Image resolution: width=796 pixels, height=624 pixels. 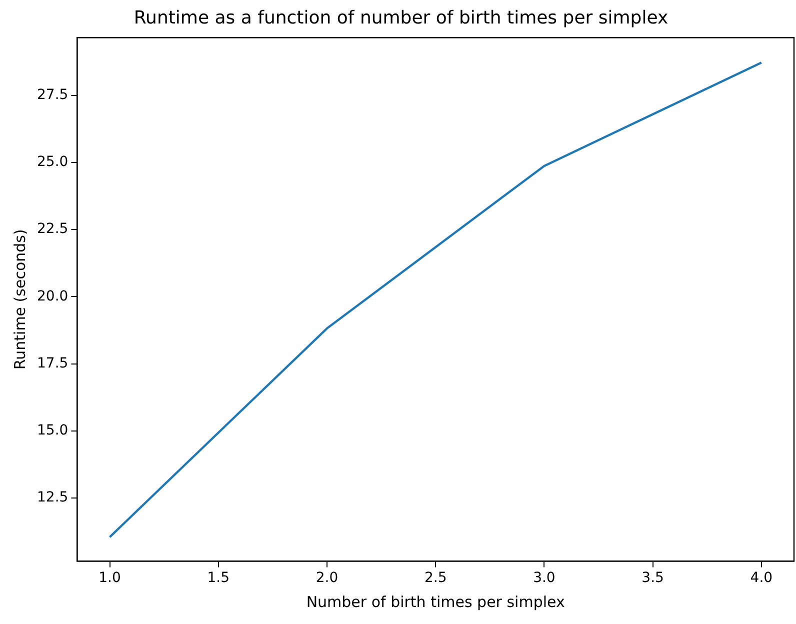 I want to click on y-tick-label: 22.5, so click(x=52, y=229).